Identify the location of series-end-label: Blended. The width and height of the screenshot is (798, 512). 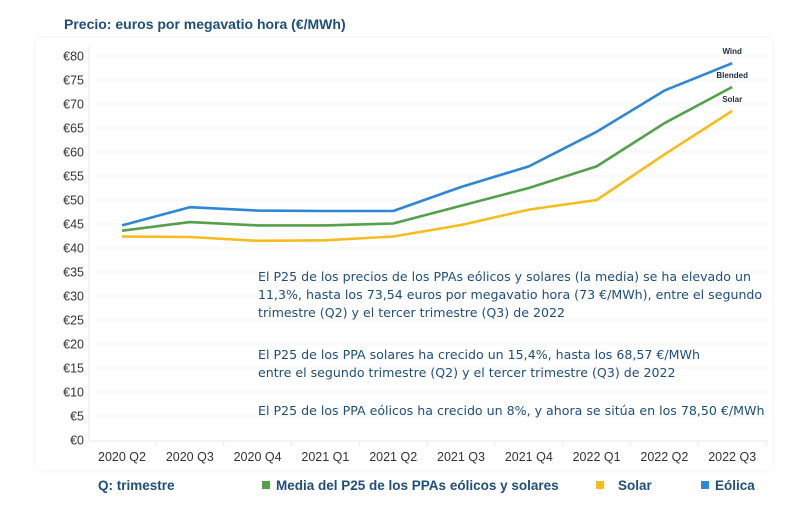
(732, 75).